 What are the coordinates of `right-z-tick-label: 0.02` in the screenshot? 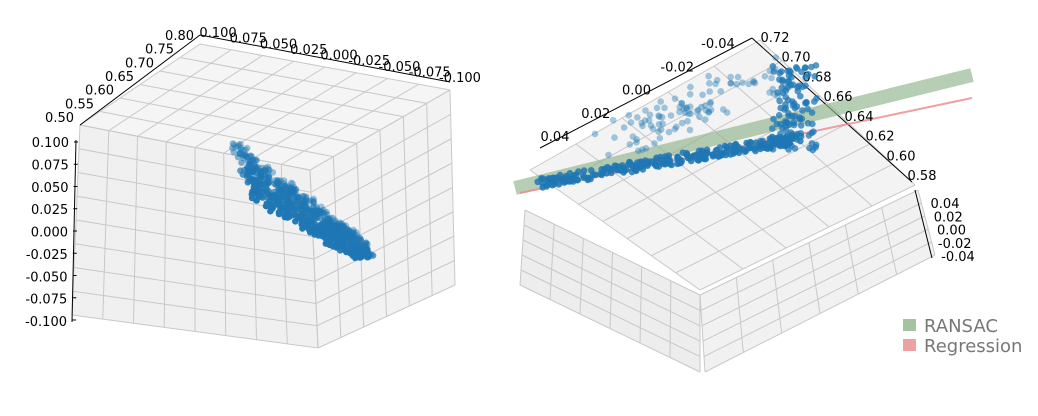 It's located at (948, 217).